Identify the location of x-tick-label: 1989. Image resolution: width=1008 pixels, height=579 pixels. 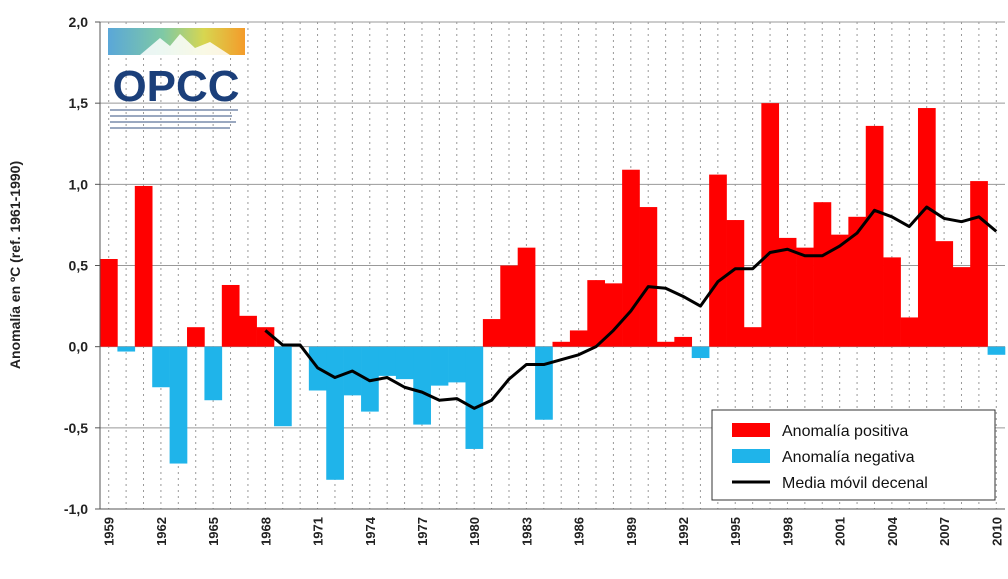
(631, 531).